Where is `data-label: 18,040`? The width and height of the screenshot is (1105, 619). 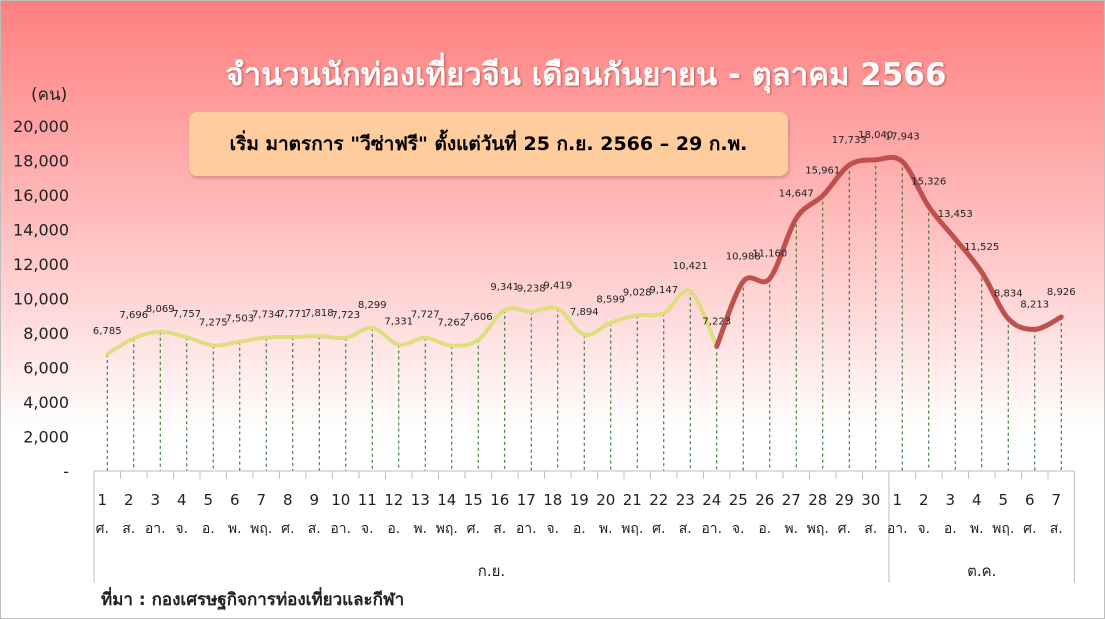
data-label: 18,040 is located at coordinates (875, 135).